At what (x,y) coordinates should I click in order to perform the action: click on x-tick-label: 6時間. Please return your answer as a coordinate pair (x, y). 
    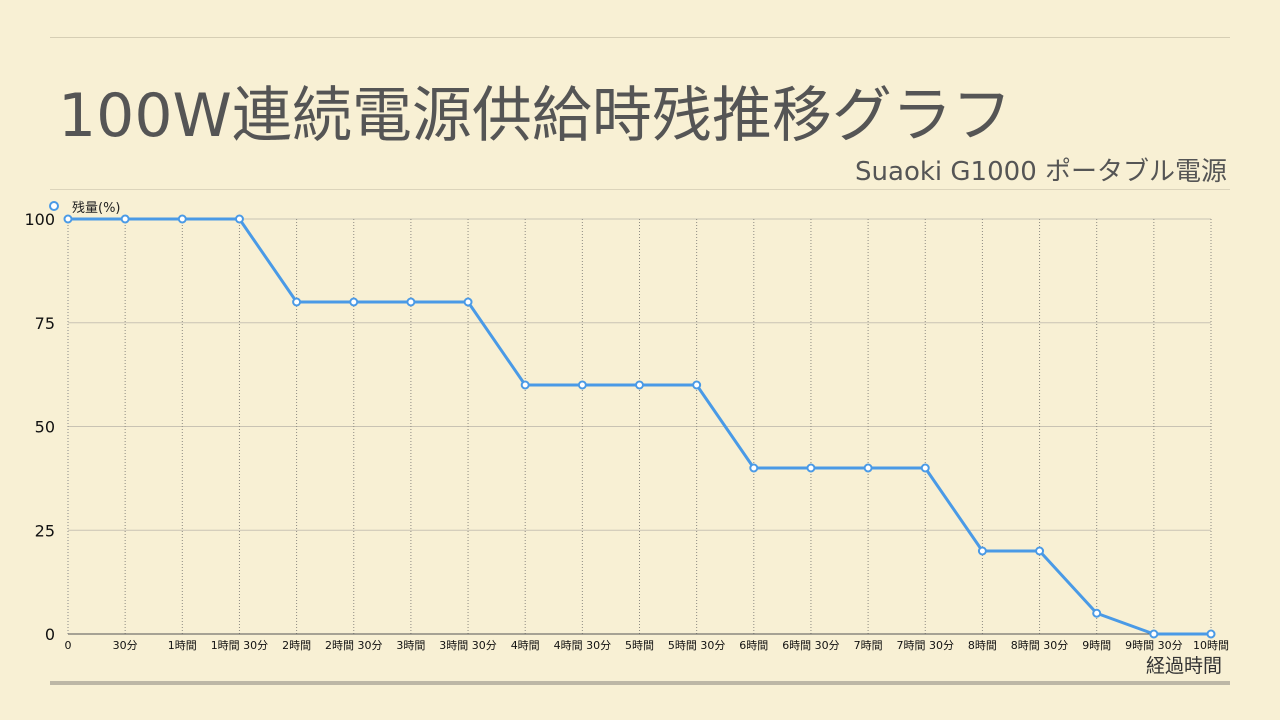
    Looking at the image, I should click on (753, 645).